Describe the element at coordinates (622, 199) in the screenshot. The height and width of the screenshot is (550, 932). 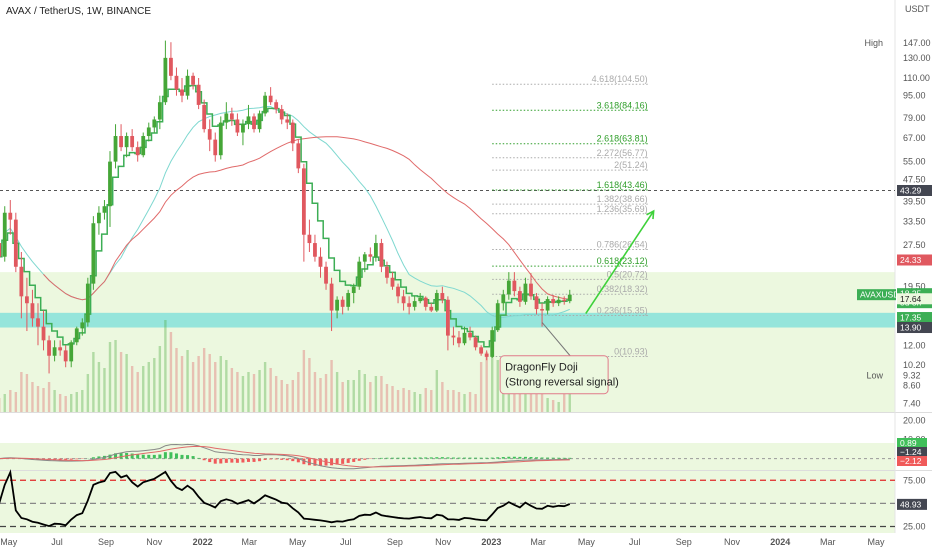
I see `fib-level-label: 1.382(38.66)` at that location.